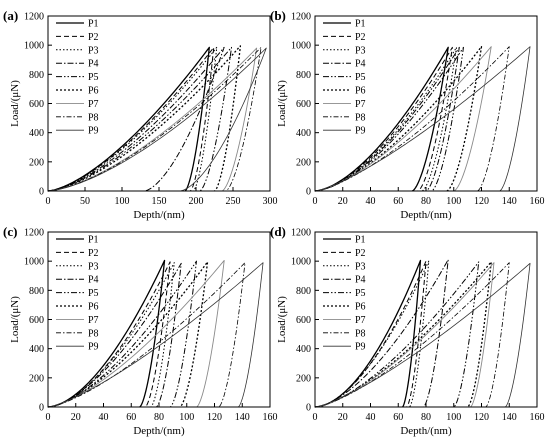 This screenshot has width=550, height=444. Describe the element at coordinates (233, 201) in the screenshot. I see `x-tick-label: 250` at that location.